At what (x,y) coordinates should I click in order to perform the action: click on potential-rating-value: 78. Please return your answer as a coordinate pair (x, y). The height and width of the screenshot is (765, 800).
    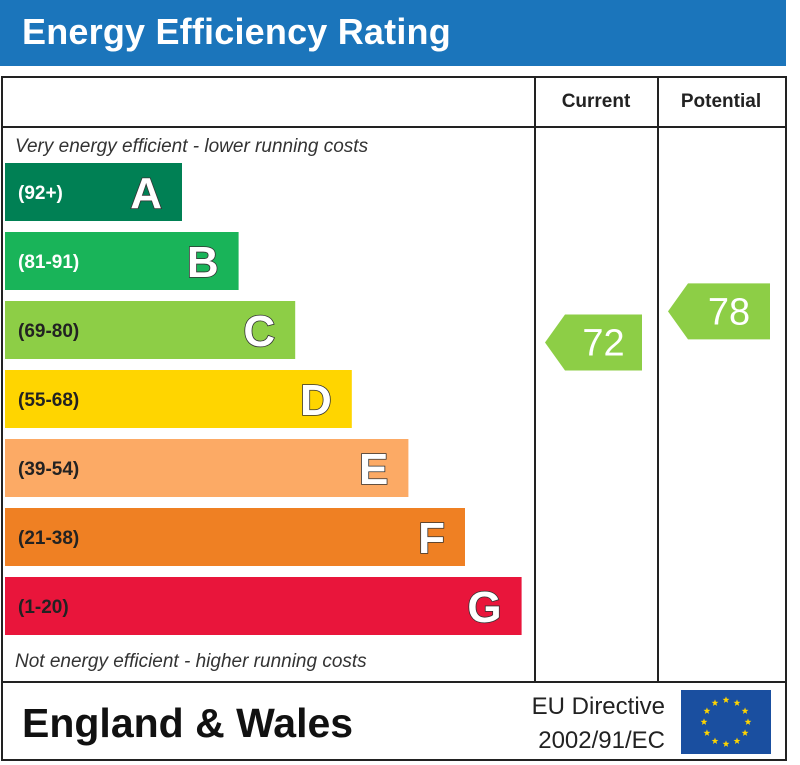
    Looking at the image, I should click on (729, 312).